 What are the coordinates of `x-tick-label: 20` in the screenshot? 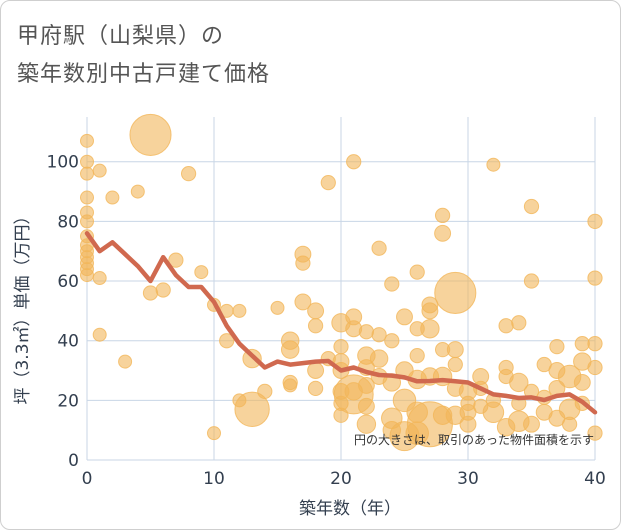 It's located at (341, 479).